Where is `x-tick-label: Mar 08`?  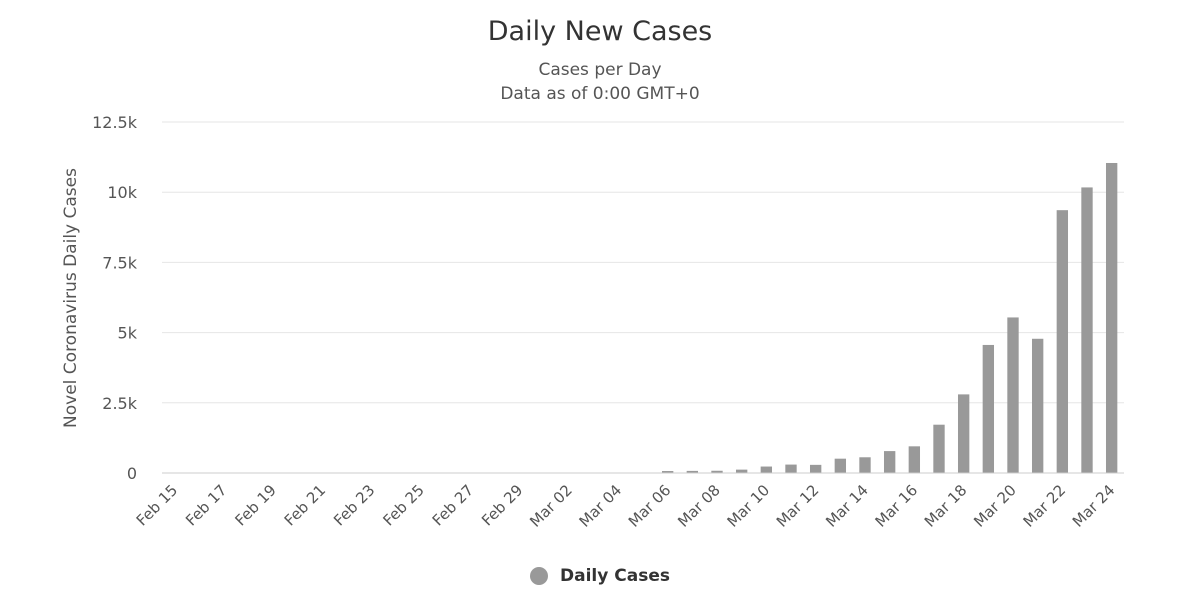
x-tick-label: Mar 08 is located at coordinates (699, 506).